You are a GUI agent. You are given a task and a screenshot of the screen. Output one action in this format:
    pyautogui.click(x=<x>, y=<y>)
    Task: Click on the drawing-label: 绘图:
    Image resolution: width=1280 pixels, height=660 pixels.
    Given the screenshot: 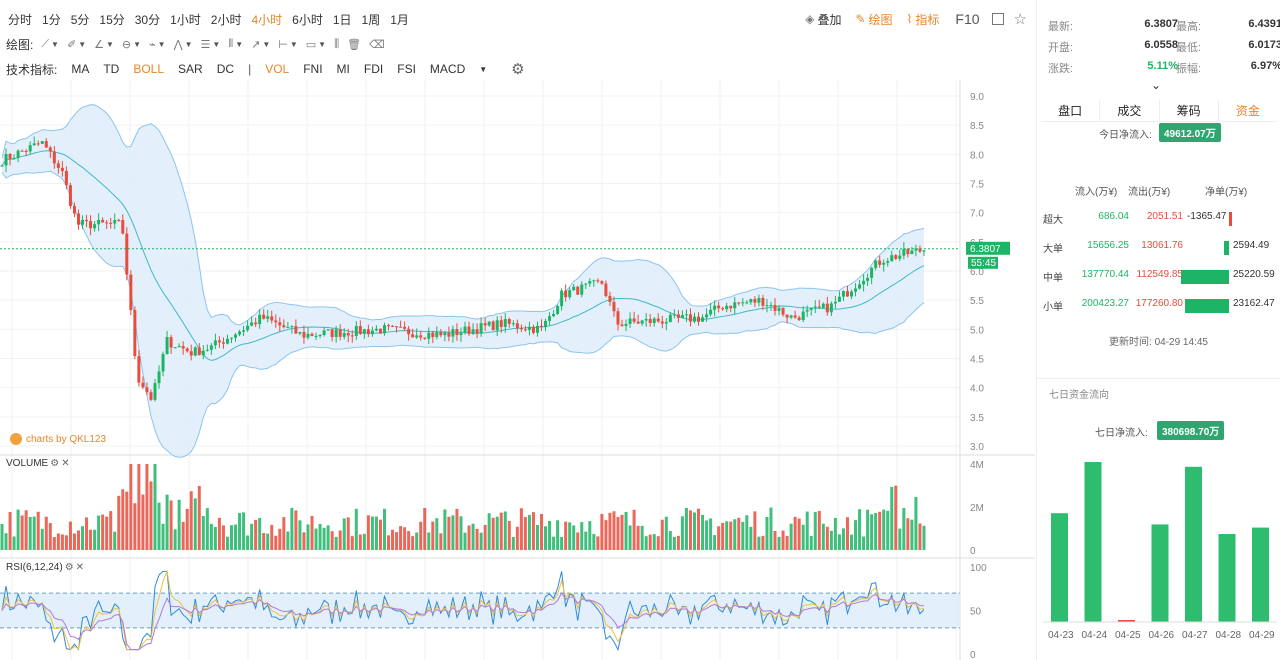 What is the action you would take?
    pyautogui.click(x=20, y=44)
    